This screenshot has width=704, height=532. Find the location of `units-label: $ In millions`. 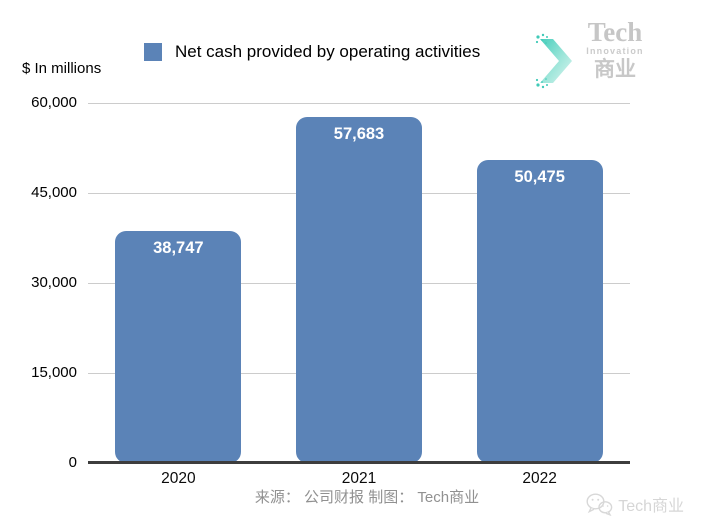

units-label: $ In millions is located at coordinates (62, 68).